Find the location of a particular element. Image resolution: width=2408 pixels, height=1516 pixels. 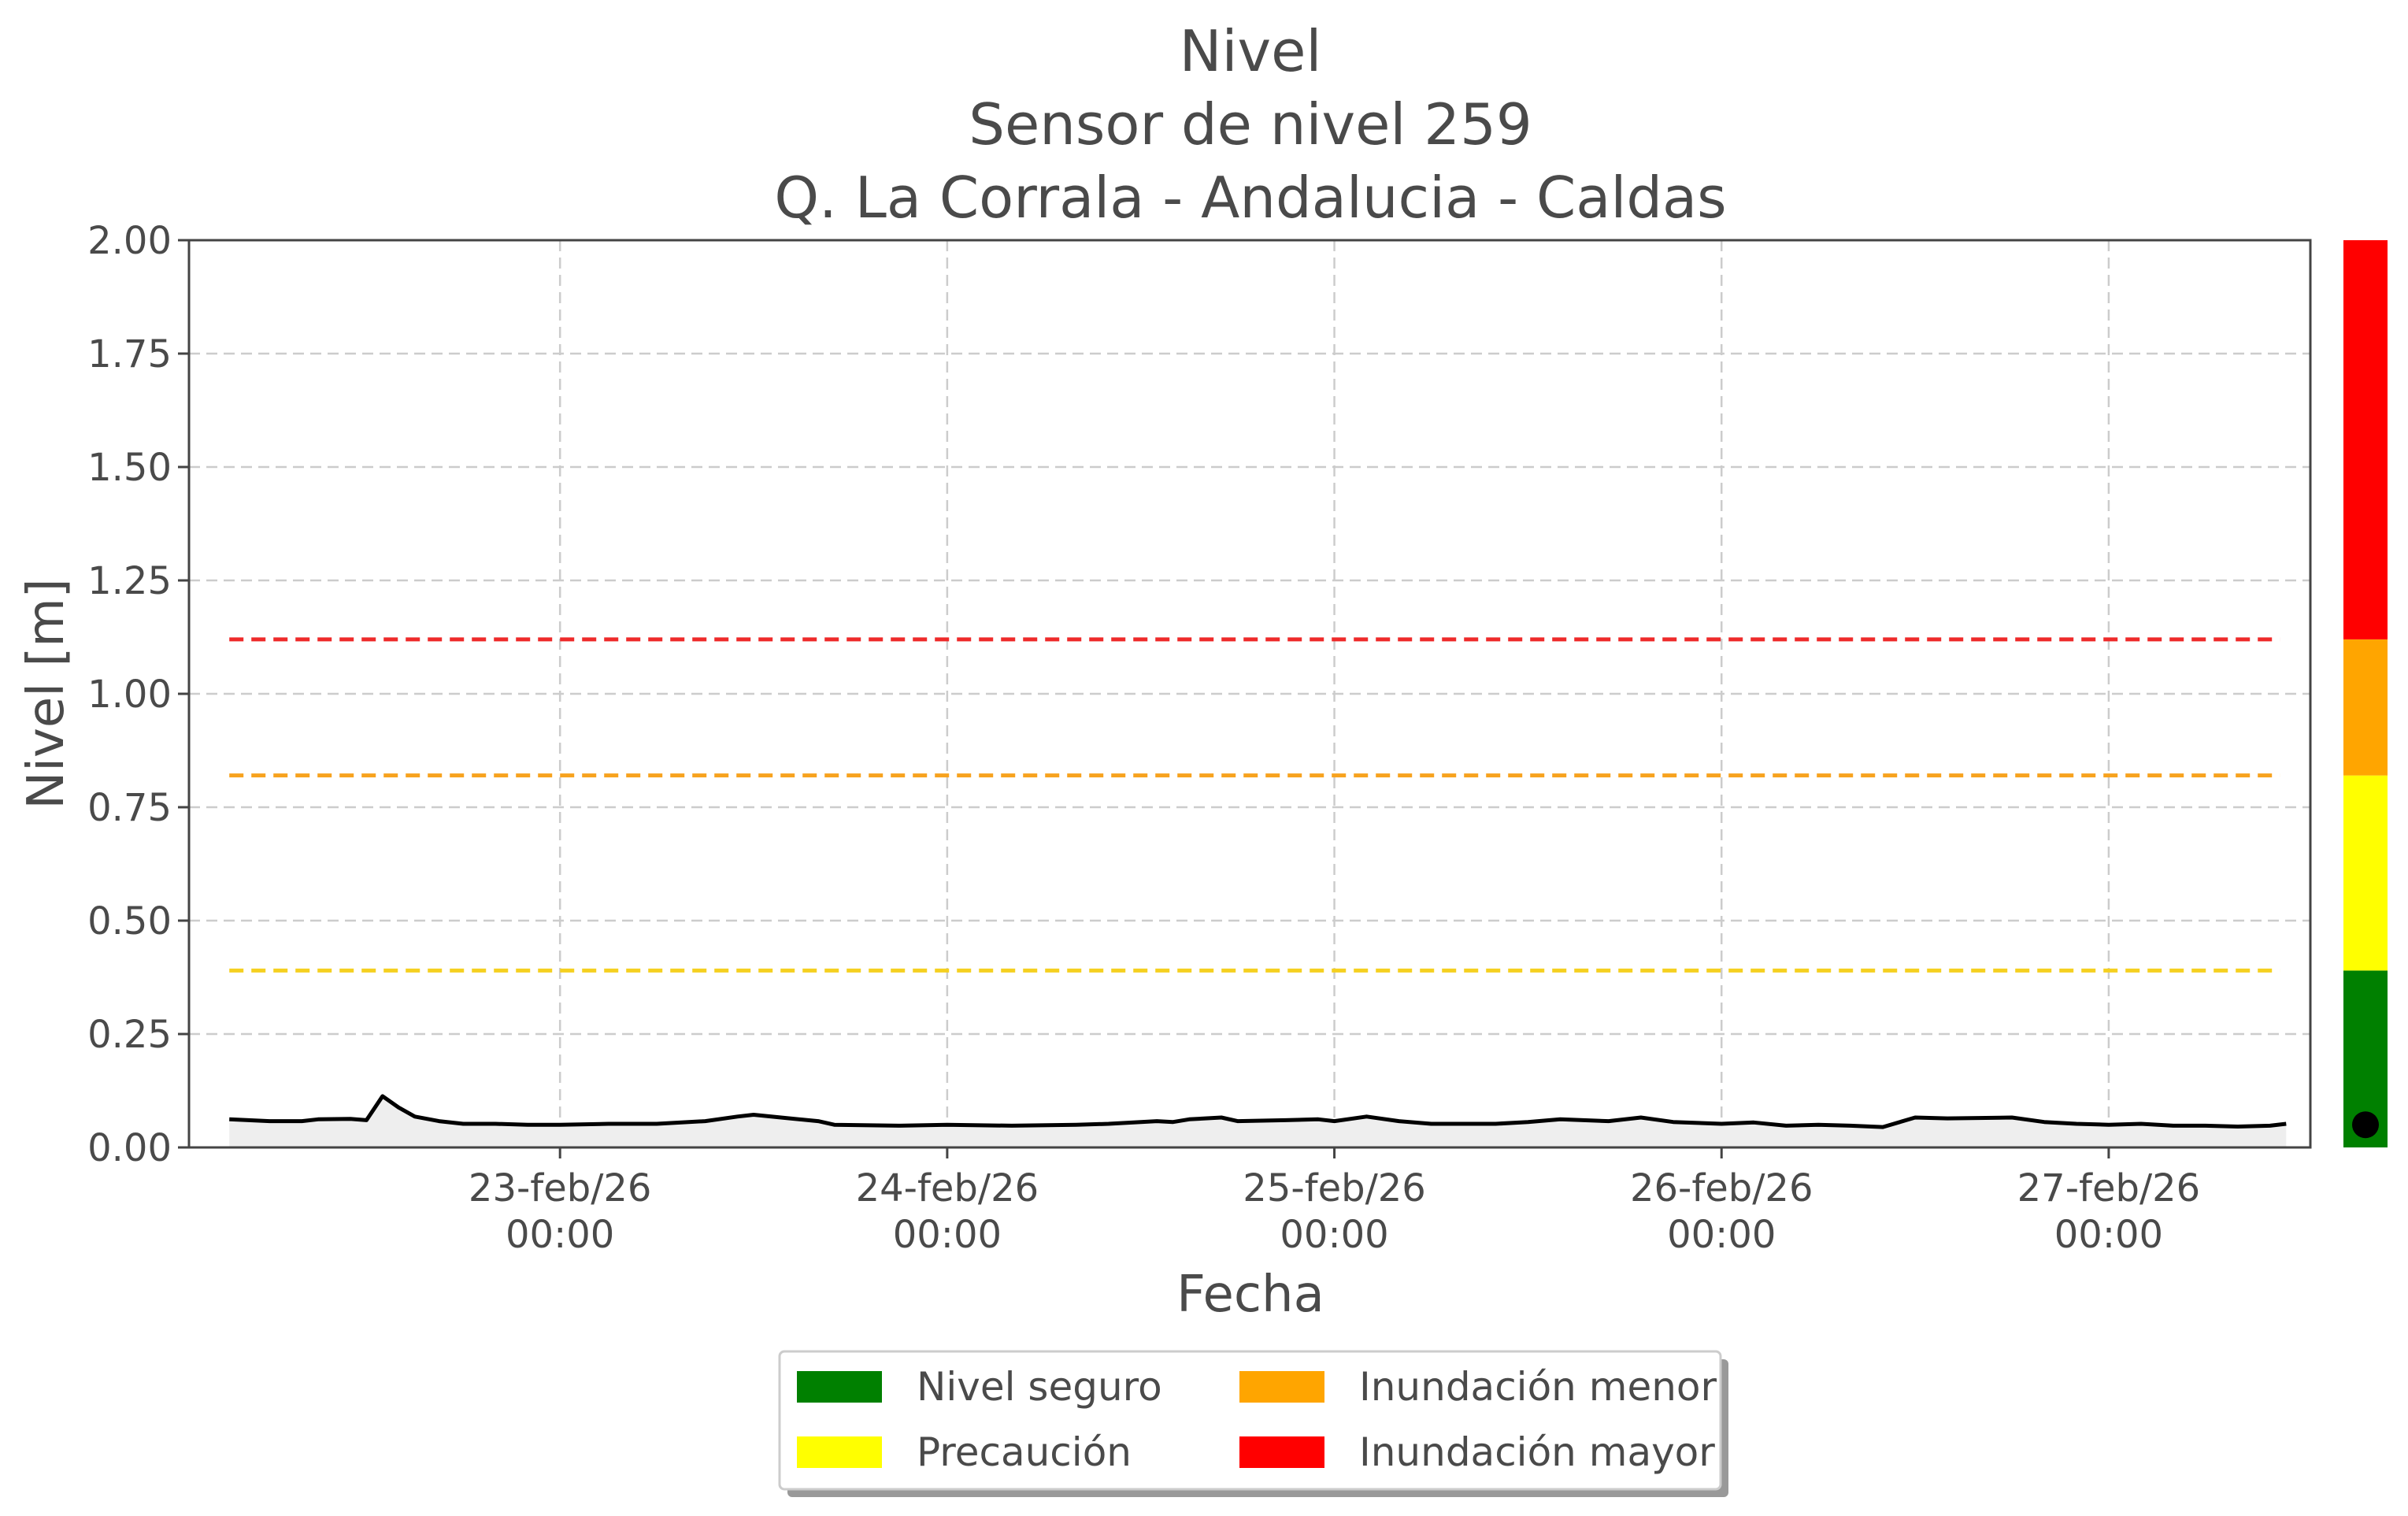

x-tick-date: 24-feb/26 is located at coordinates (948, 1188).